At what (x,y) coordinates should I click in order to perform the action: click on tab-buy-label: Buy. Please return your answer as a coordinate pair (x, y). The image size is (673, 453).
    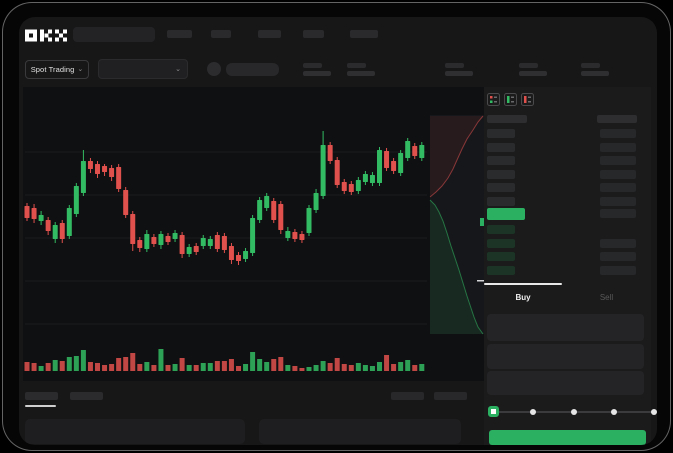
    Looking at the image, I should click on (523, 297).